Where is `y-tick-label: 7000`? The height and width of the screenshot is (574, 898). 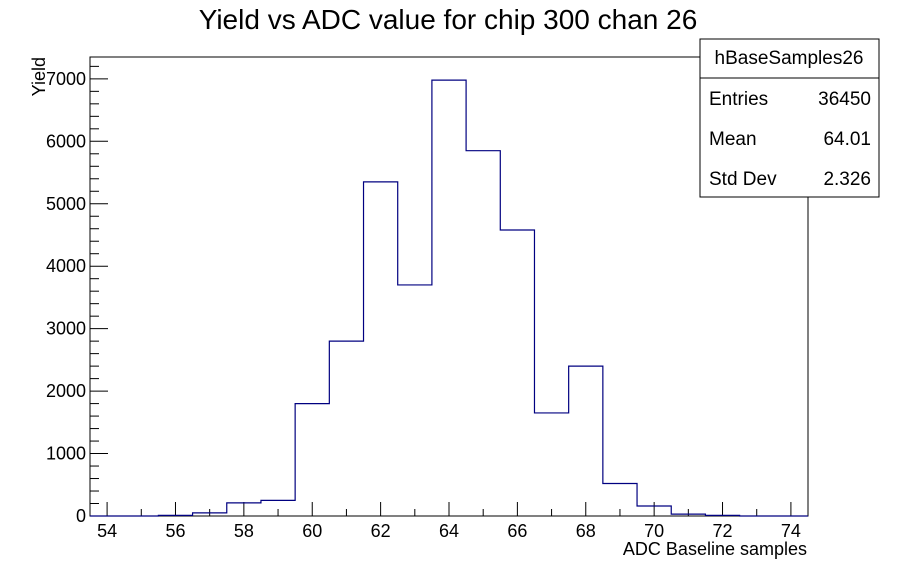
y-tick-label: 7000 is located at coordinates (66, 79).